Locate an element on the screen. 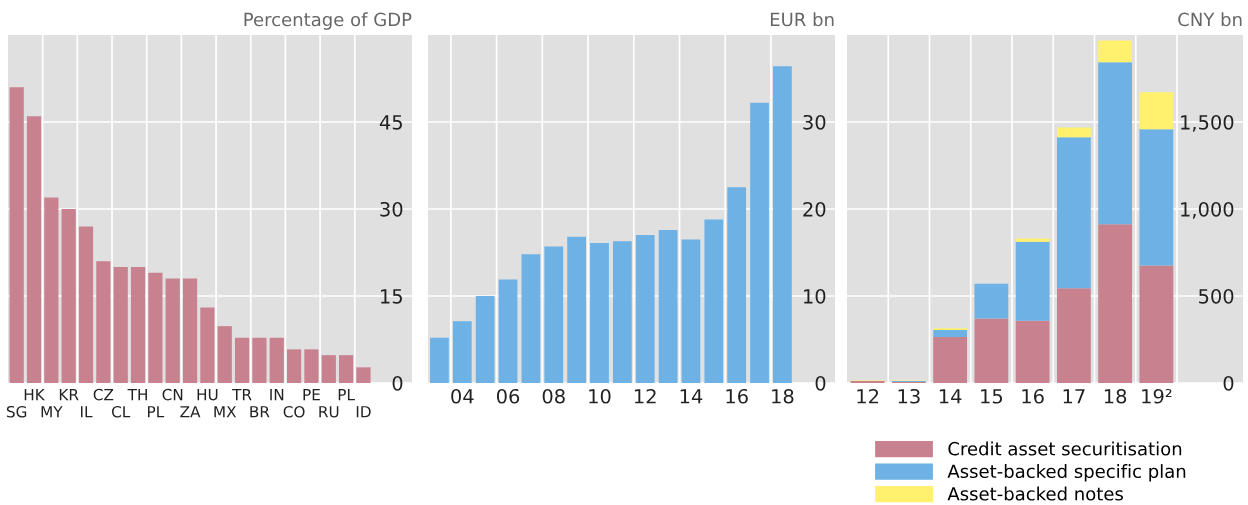 This screenshot has height=505, width=1248. x-tick-label: 17 is located at coordinates (1074, 396).